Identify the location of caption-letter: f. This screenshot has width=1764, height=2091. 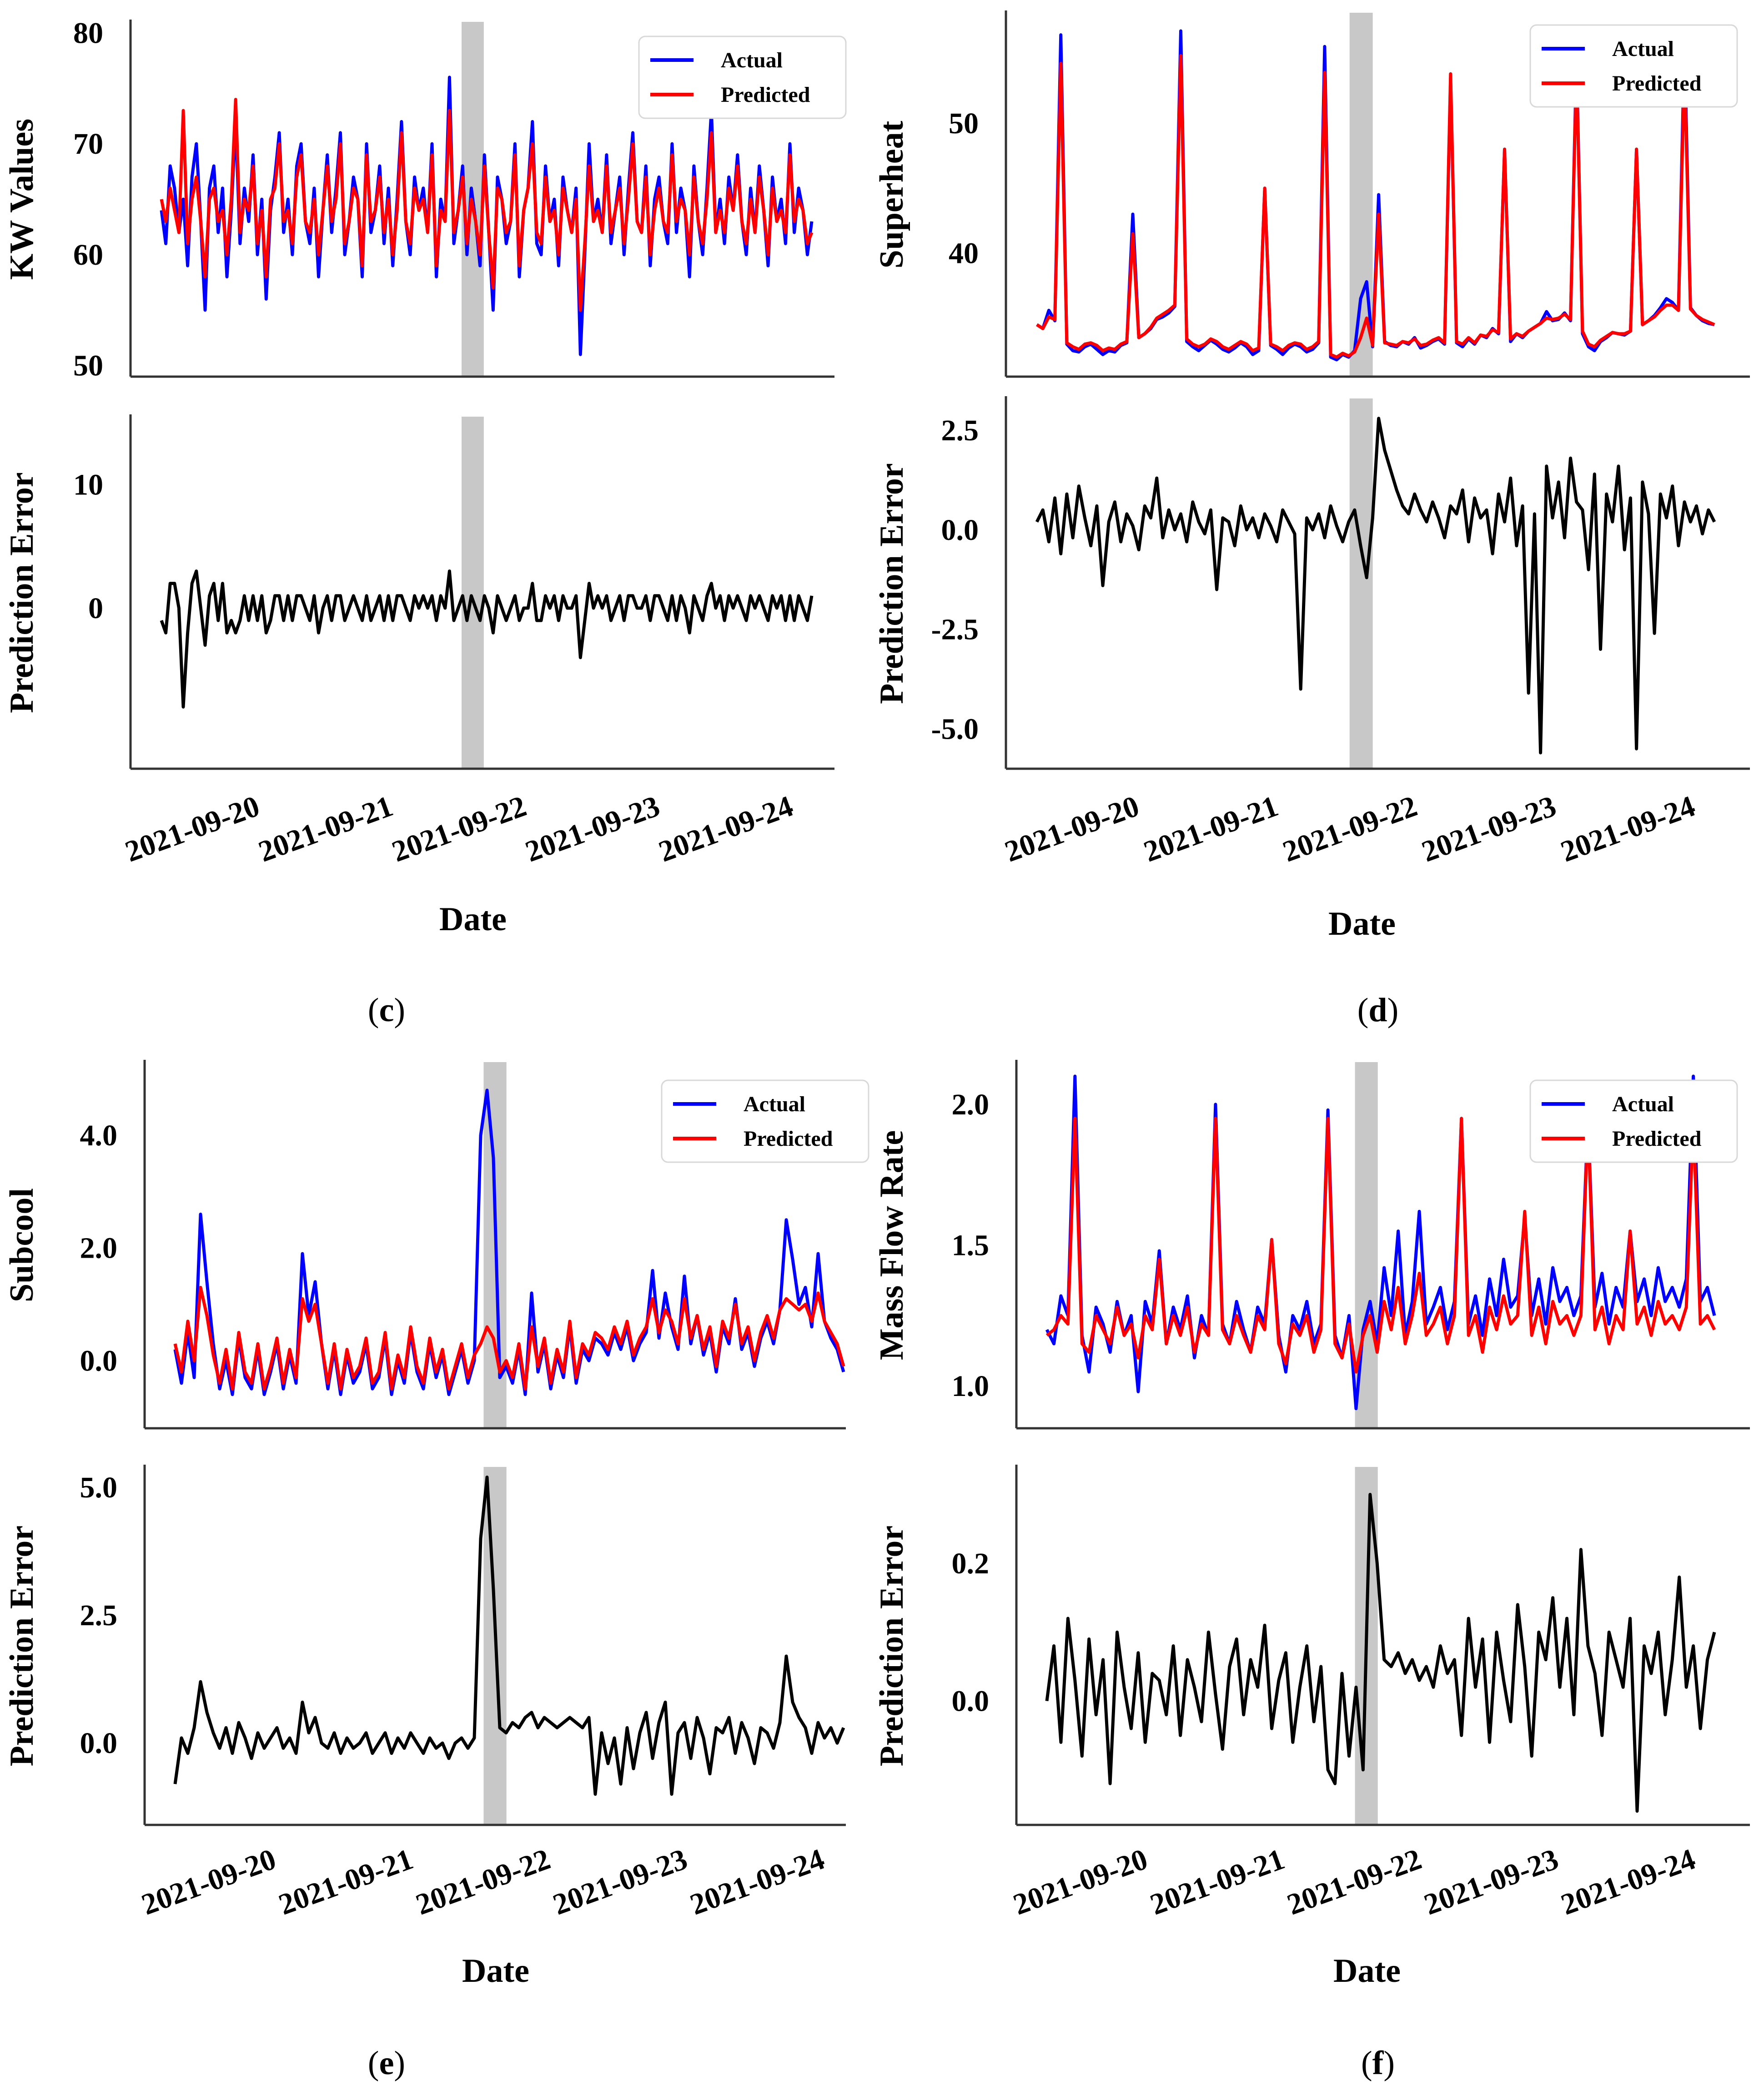
(1378, 2063).